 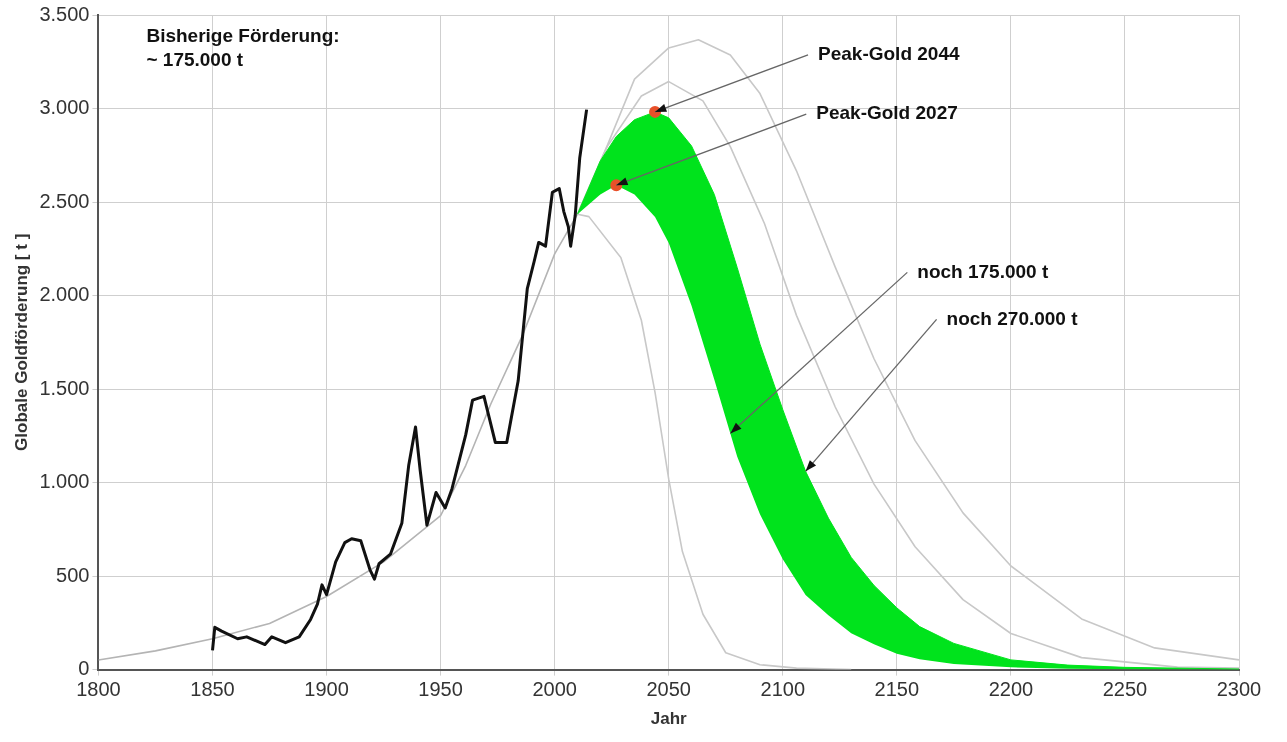 I want to click on y-tick-label: 0, so click(x=84, y=668).